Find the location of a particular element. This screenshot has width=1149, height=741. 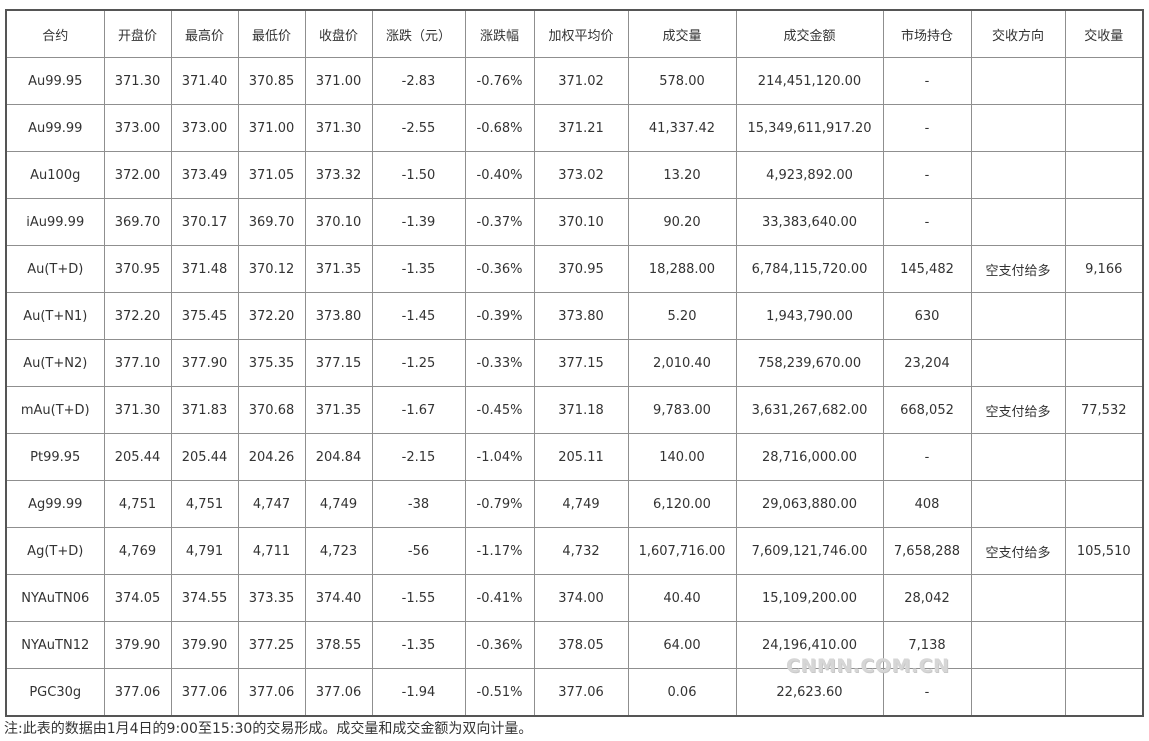

table-cell: 371.30 is located at coordinates (338, 128).